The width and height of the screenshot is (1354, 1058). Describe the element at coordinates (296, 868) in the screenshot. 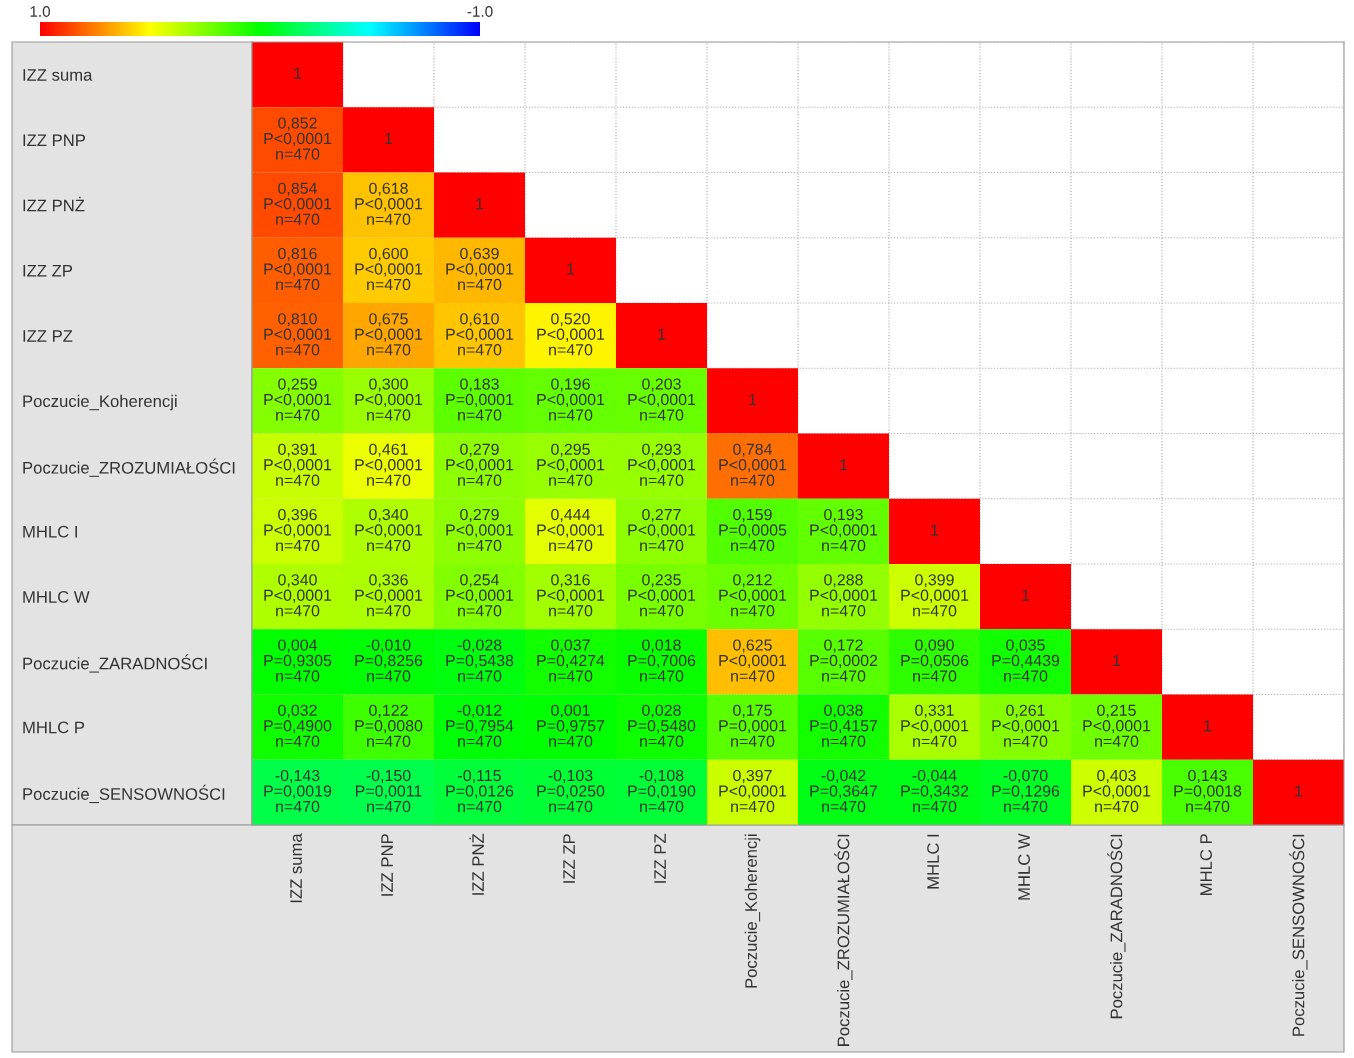

I see `x-tick-label: IZZ suma` at that location.